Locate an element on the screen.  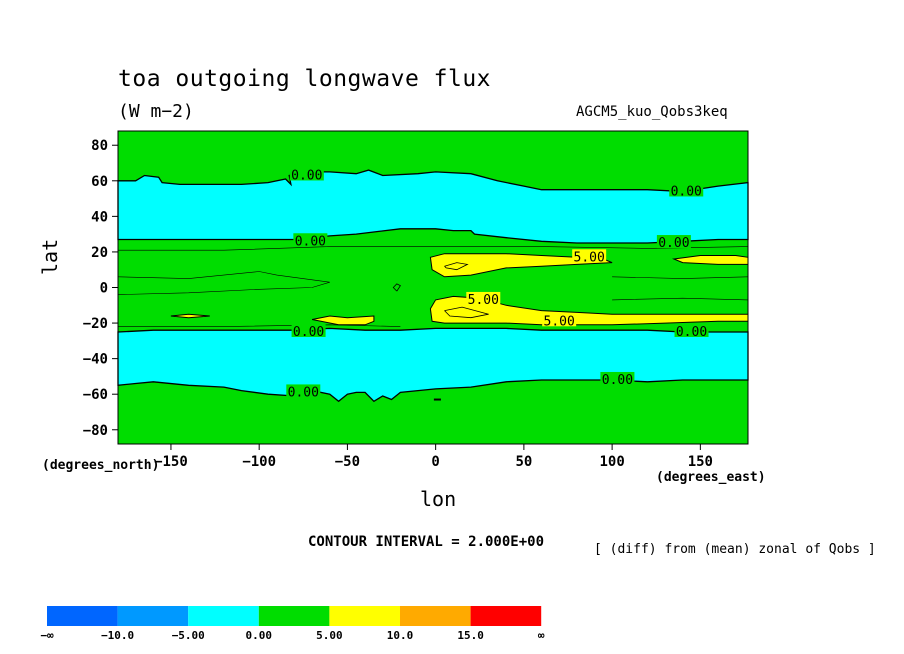
y-tick-label: 40 is located at coordinates (99, 217).